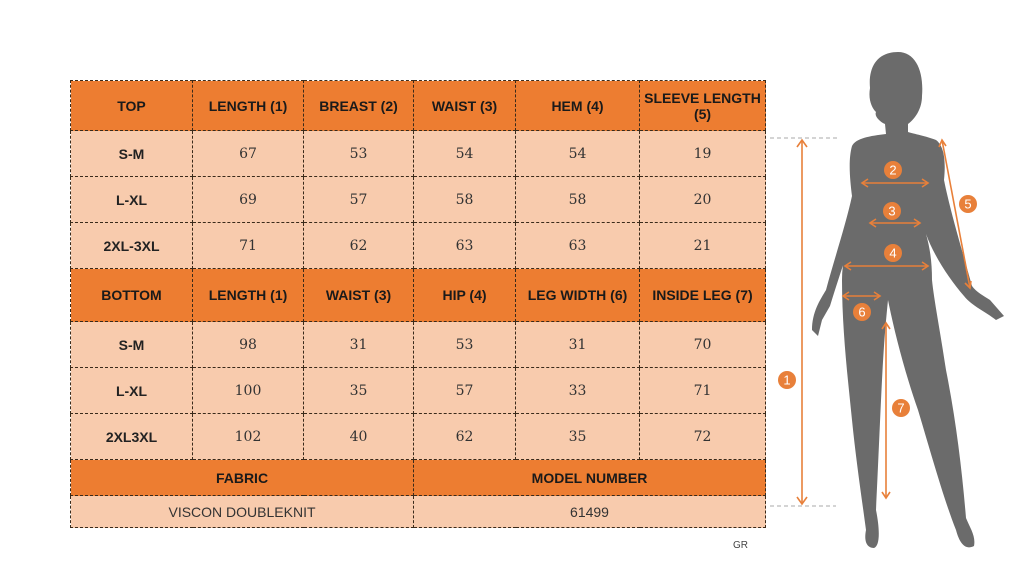  What do you see at coordinates (702, 295) in the screenshot?
I see `column-header: INSIDE LEG (7)` at bounding box center [702, 295].